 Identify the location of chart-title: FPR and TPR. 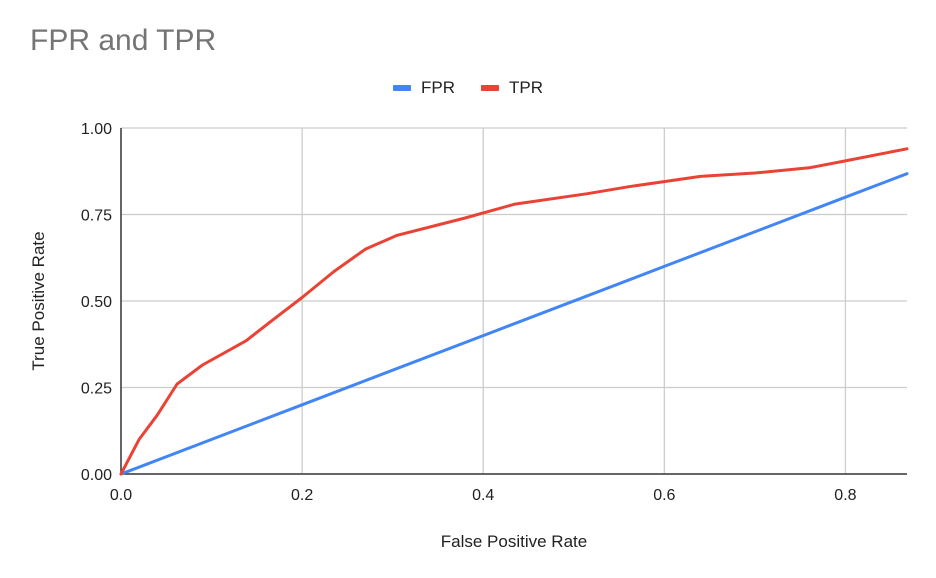
(123, 40).